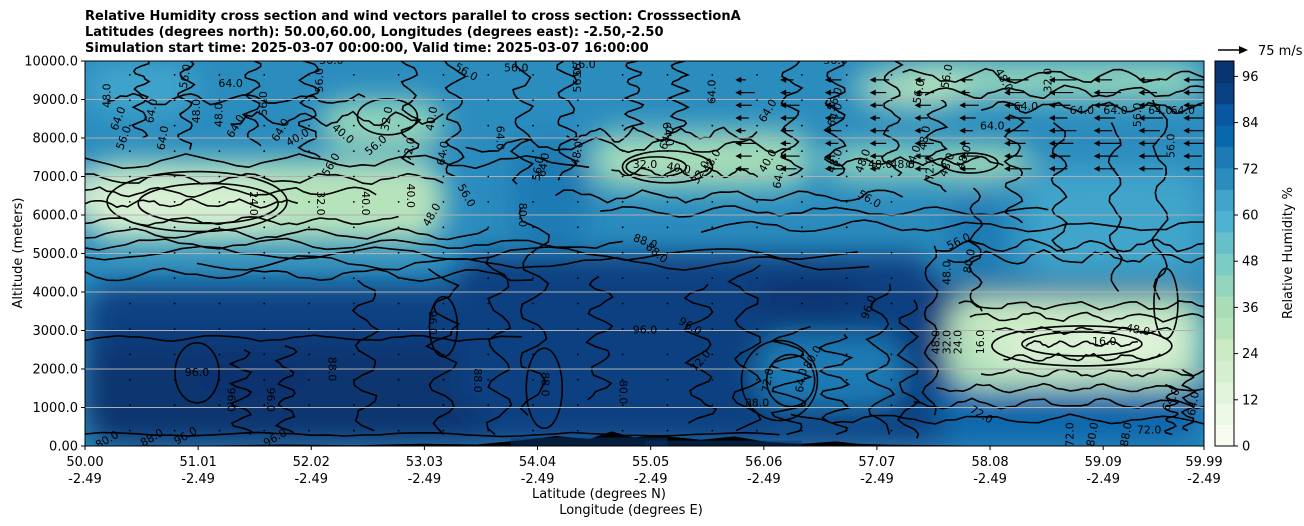 The width and height of the screenshot is (1304, 526). What do you see at coordinates (577, 153) in the screenshot?
I see `contour-label: 48.0` at bounding box center [577, 153].